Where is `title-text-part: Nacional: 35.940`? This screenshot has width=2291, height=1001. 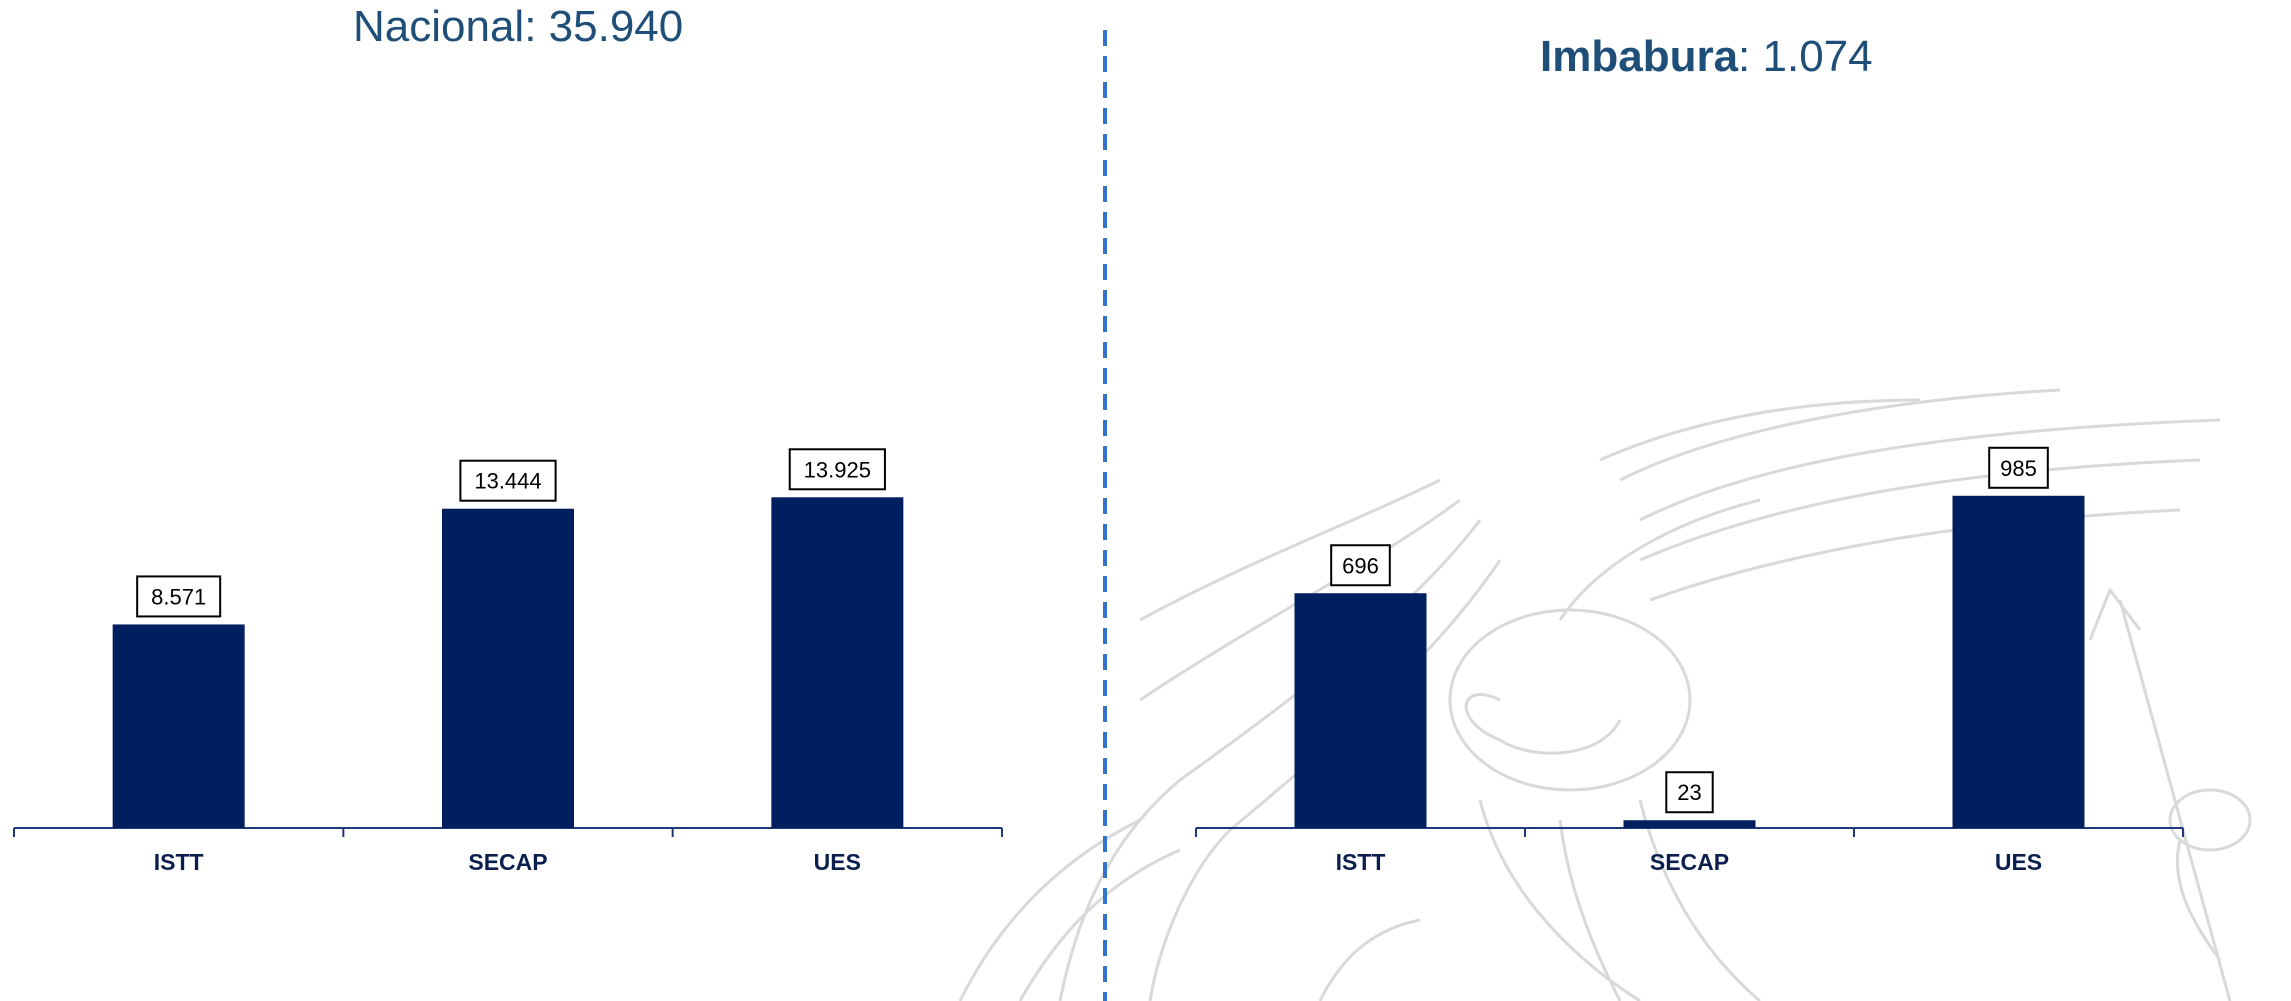 title-text-part: Nacional: 35.940 is located at coordinates (518, 26).